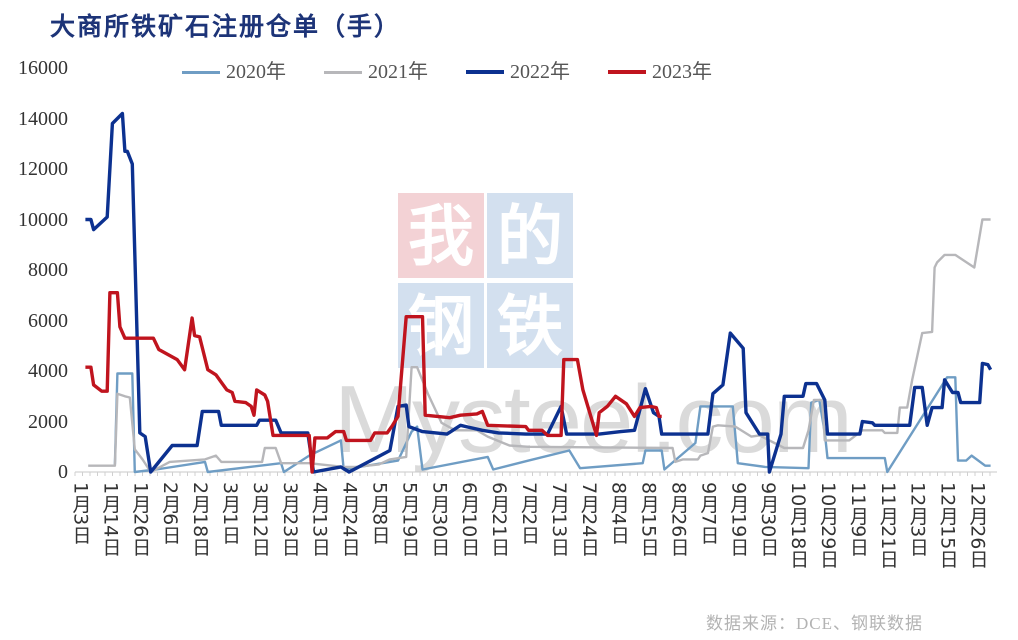 The image size is (1018, 640). What do you see at coordinates (48, 371) in the screenshot?
I see `y-tick-label: 4000` at bounding box center [48, 371].